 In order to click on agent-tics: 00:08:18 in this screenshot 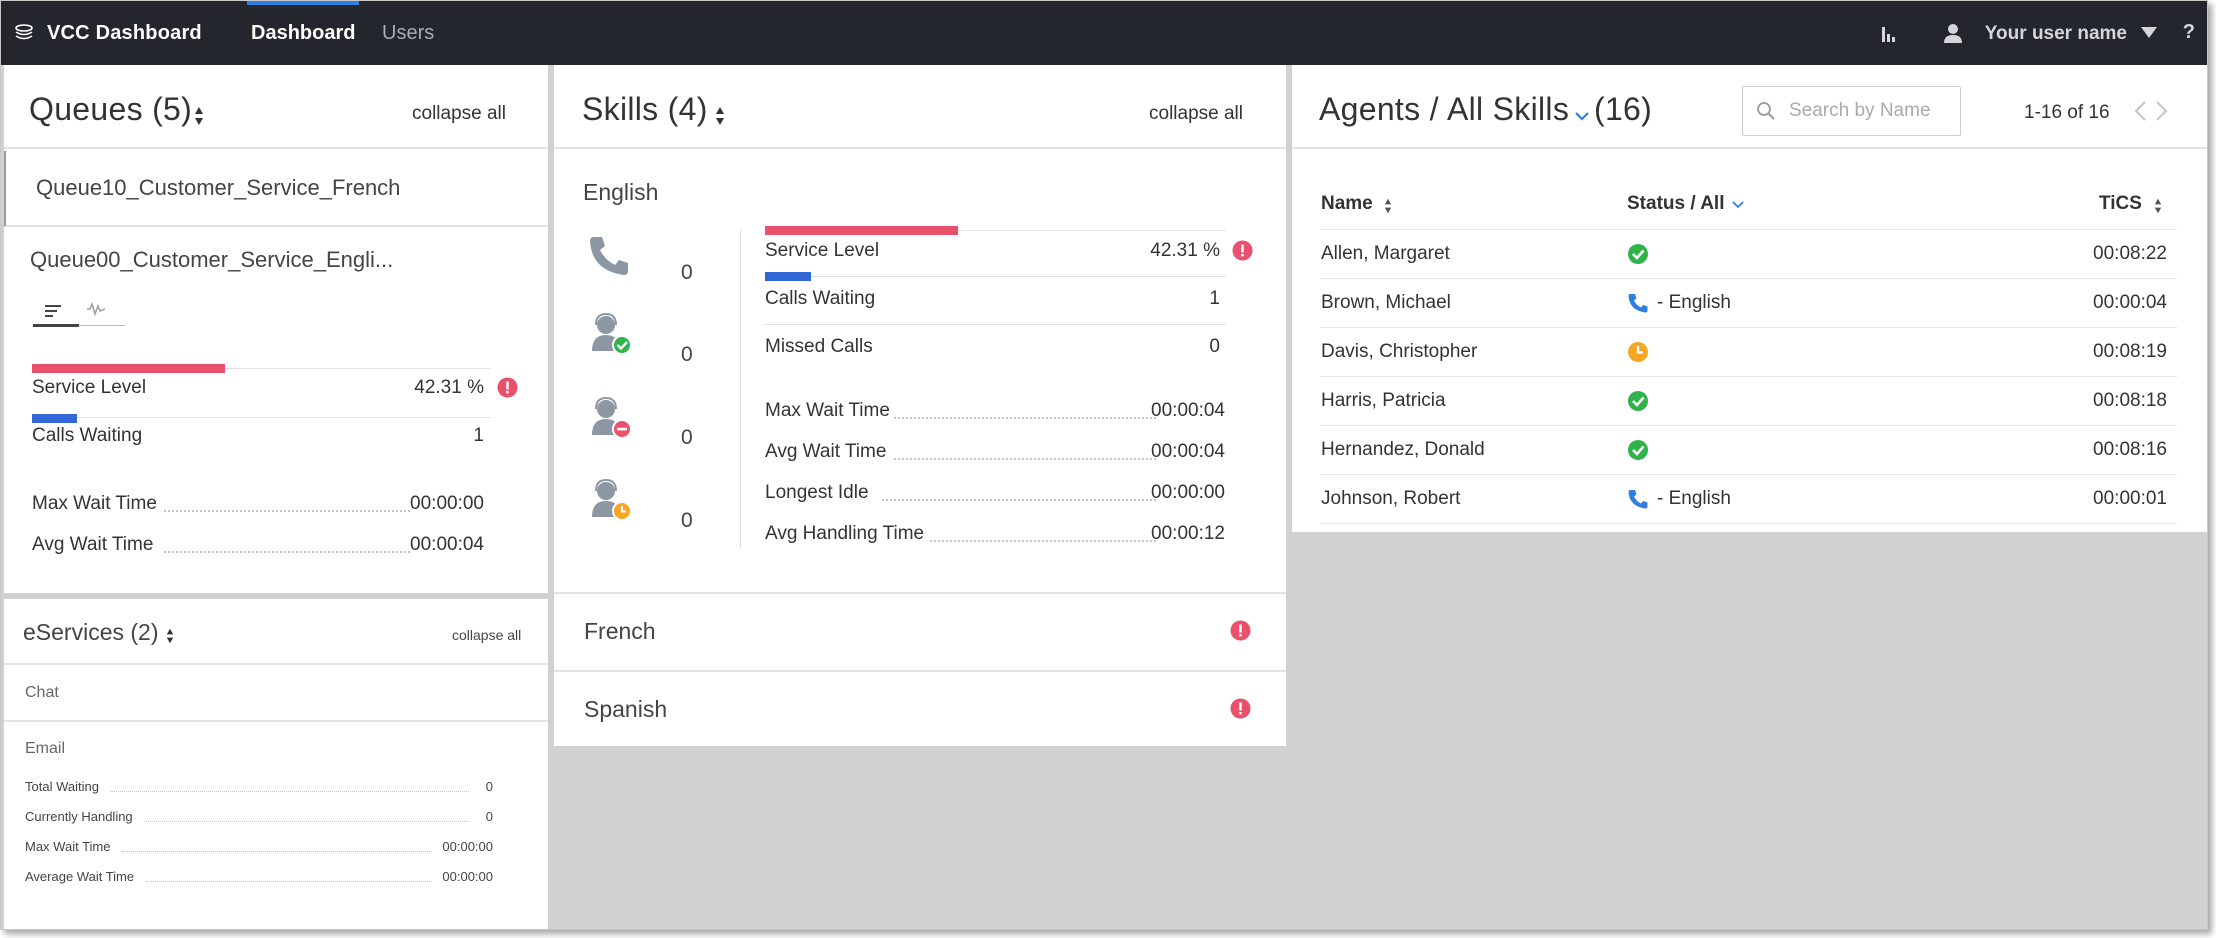, I will do `click(2130, 400)`.